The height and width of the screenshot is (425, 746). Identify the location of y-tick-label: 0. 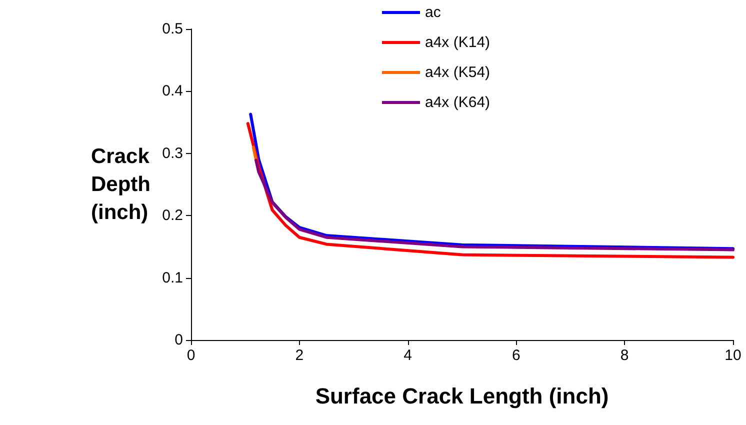
(178, 340).